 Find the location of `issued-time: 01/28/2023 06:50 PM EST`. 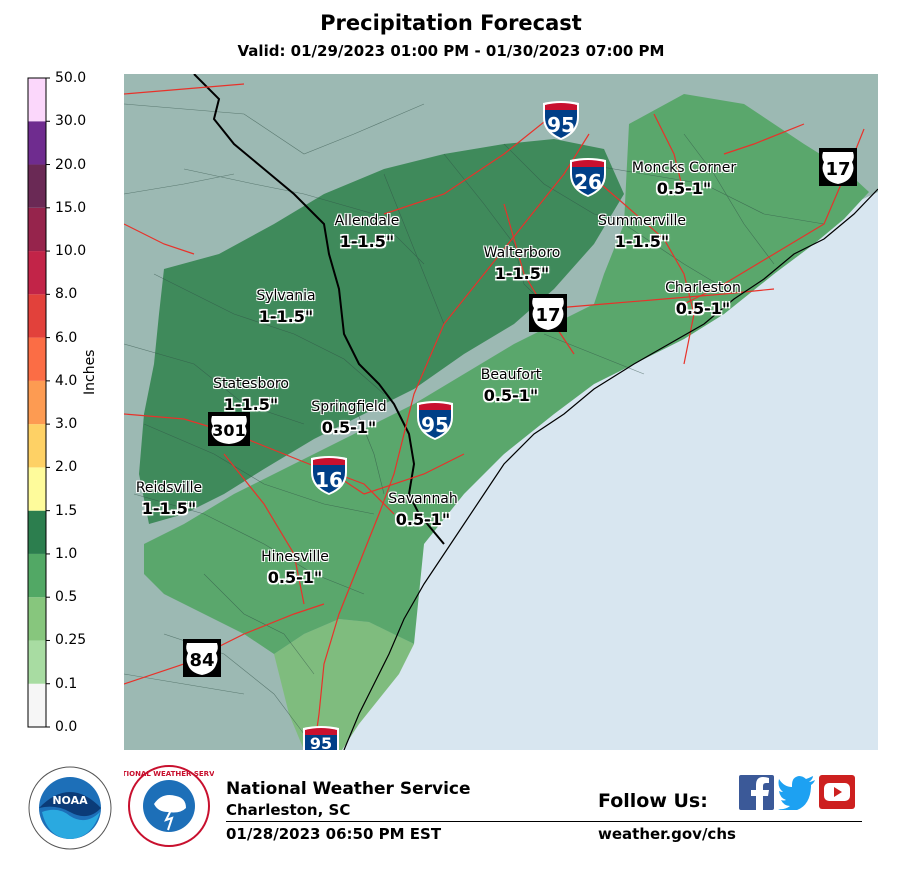

issued-time: 01/28/2023 06:50 PM EST is located at coordinates (334, 834).